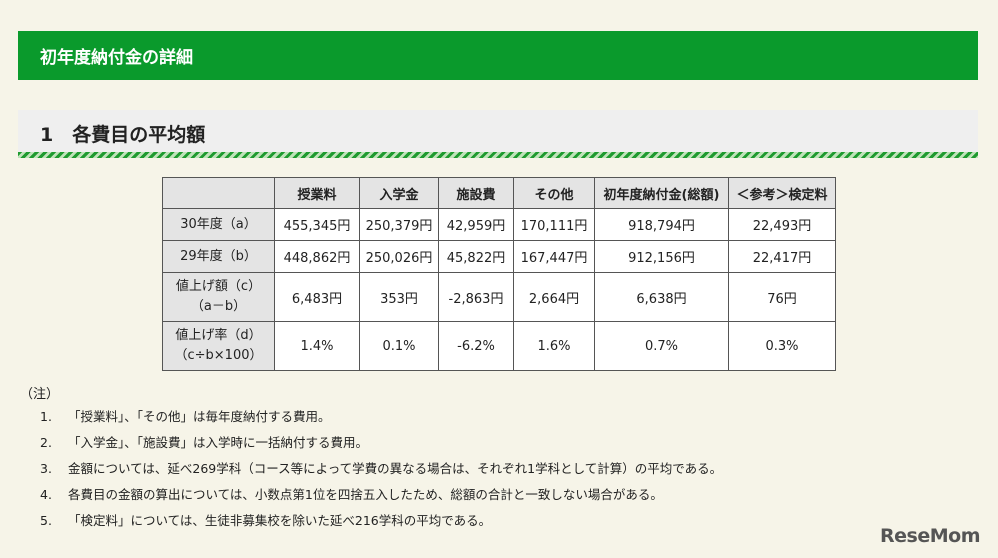  Describe the element at coordinates (399, 224) in the screenshot. I see `table-cell: 250,379円` at that location.